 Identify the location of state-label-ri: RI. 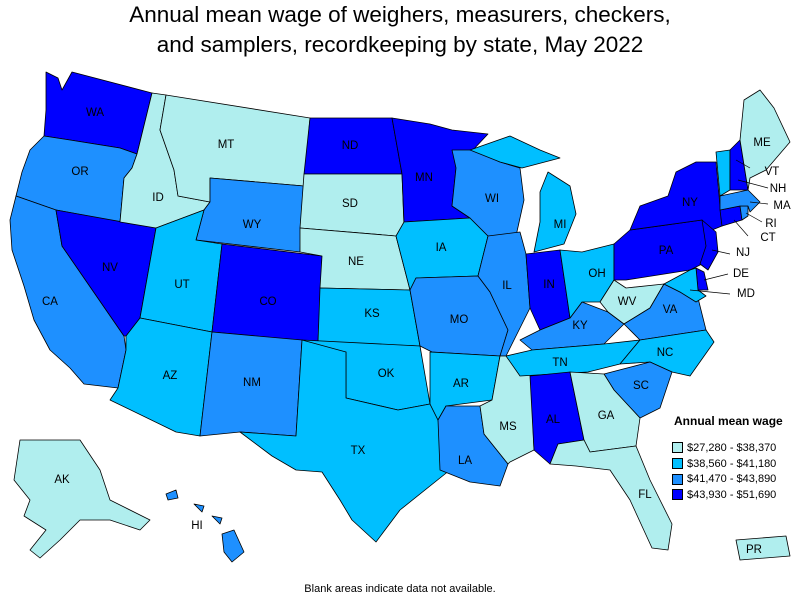
(771, 224).